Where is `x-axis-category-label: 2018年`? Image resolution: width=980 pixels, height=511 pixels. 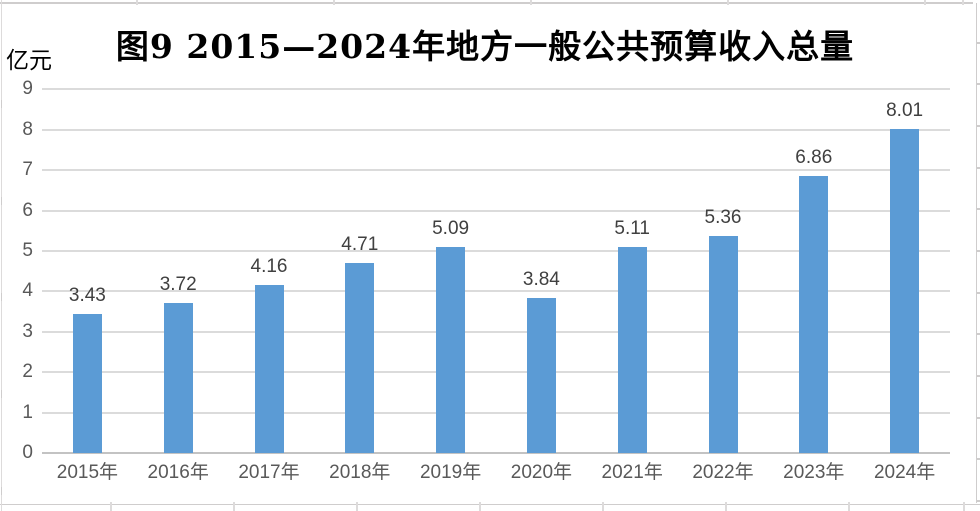
x-axis-category-label: 2018年 is located at coordinates (360, 472).